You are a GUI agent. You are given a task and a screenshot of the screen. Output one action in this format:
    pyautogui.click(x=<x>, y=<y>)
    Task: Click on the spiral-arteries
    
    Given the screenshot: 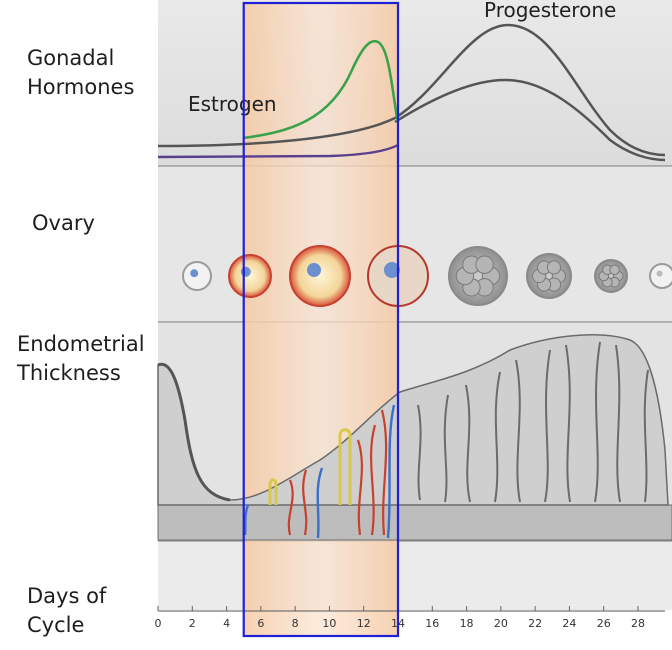 What is the action you would take?
    pyautogui.click(x=337, y=472)
    